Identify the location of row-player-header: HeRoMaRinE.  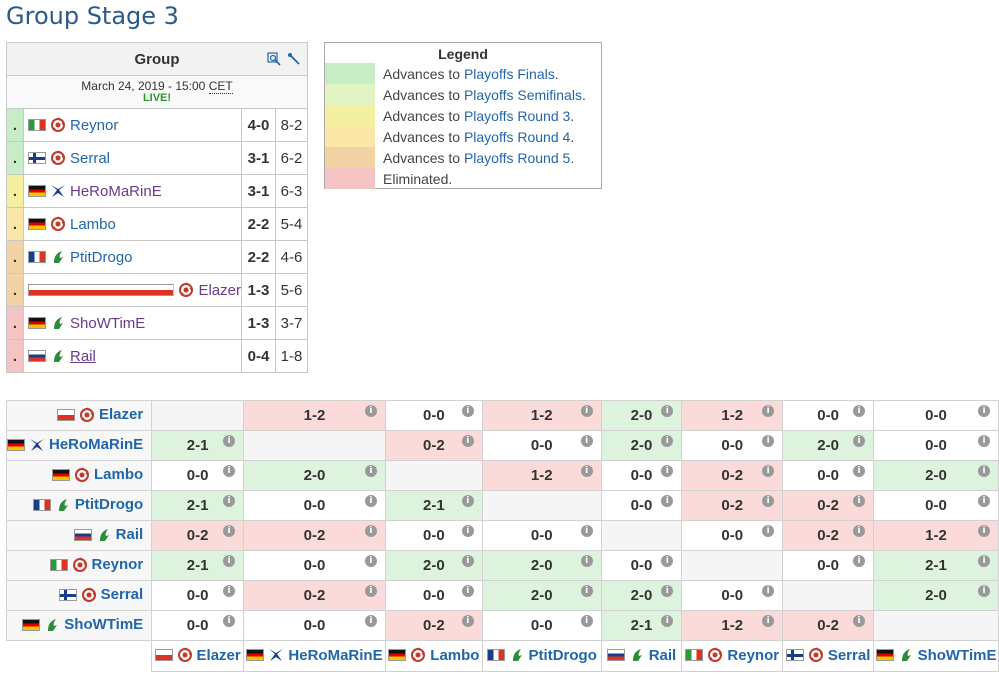
(79, 445).